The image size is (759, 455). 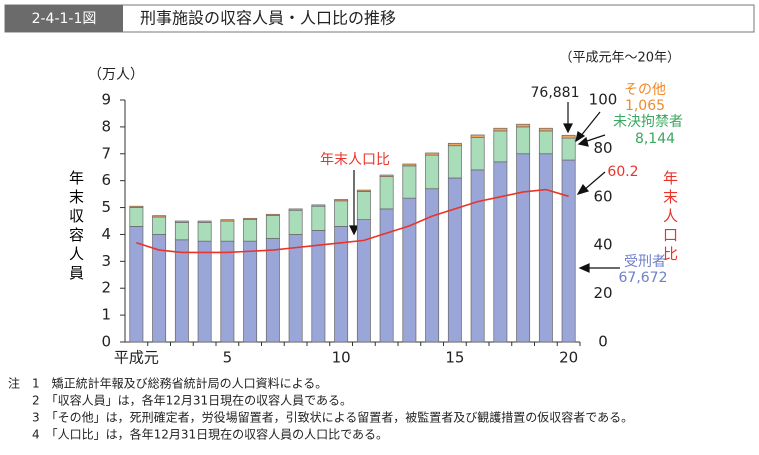 What do you see at coordinates (645, 106) in the screenshot?
I see `value-label: 1,065` at bounding box center [645, 106].